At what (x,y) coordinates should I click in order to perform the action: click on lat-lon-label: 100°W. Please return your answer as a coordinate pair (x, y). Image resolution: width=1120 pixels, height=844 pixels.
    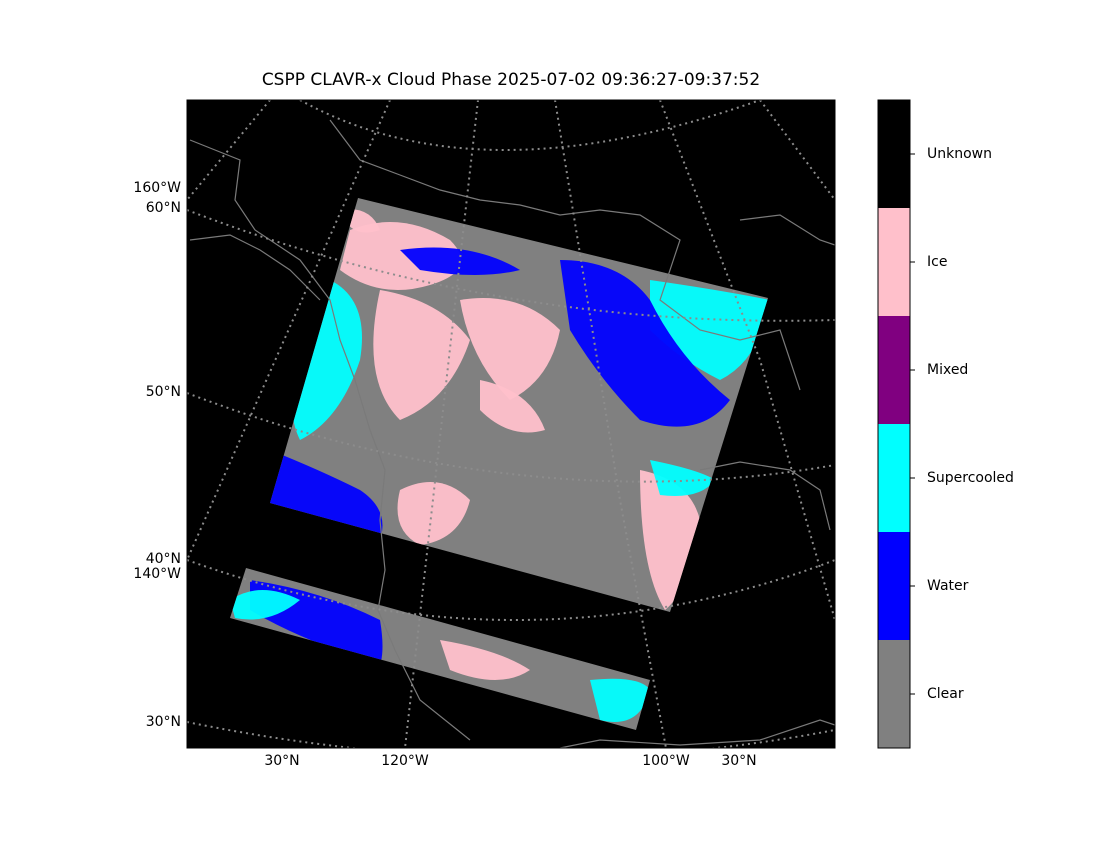
    Looking at the image, I should click on (666, 761).